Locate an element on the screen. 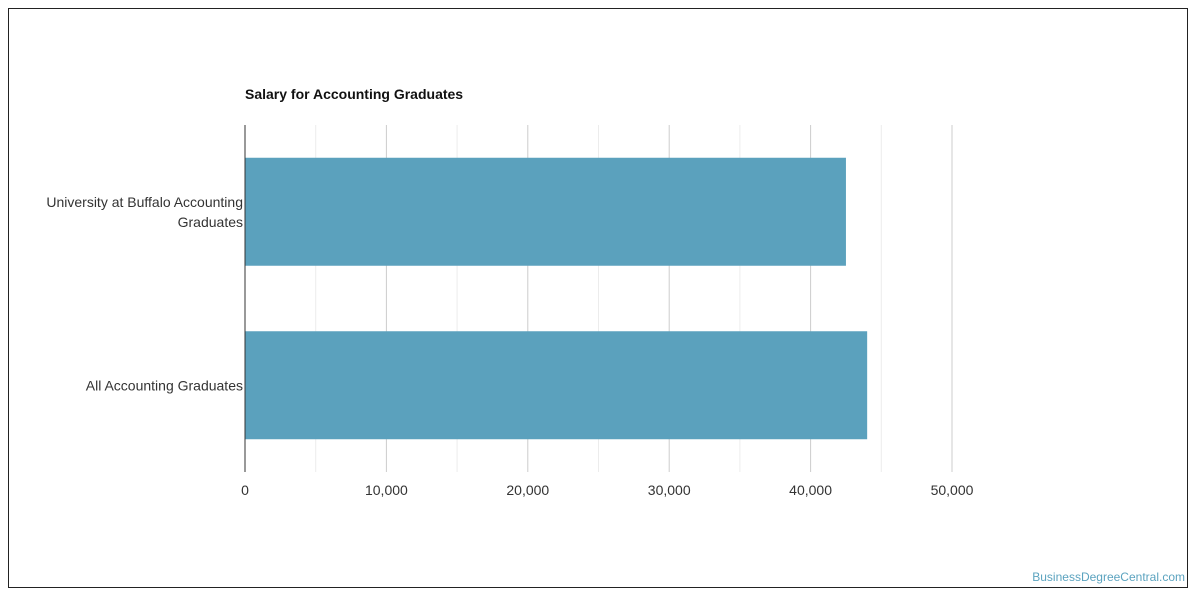  x-tick-label: 0 is located at coordinates (245, 490).